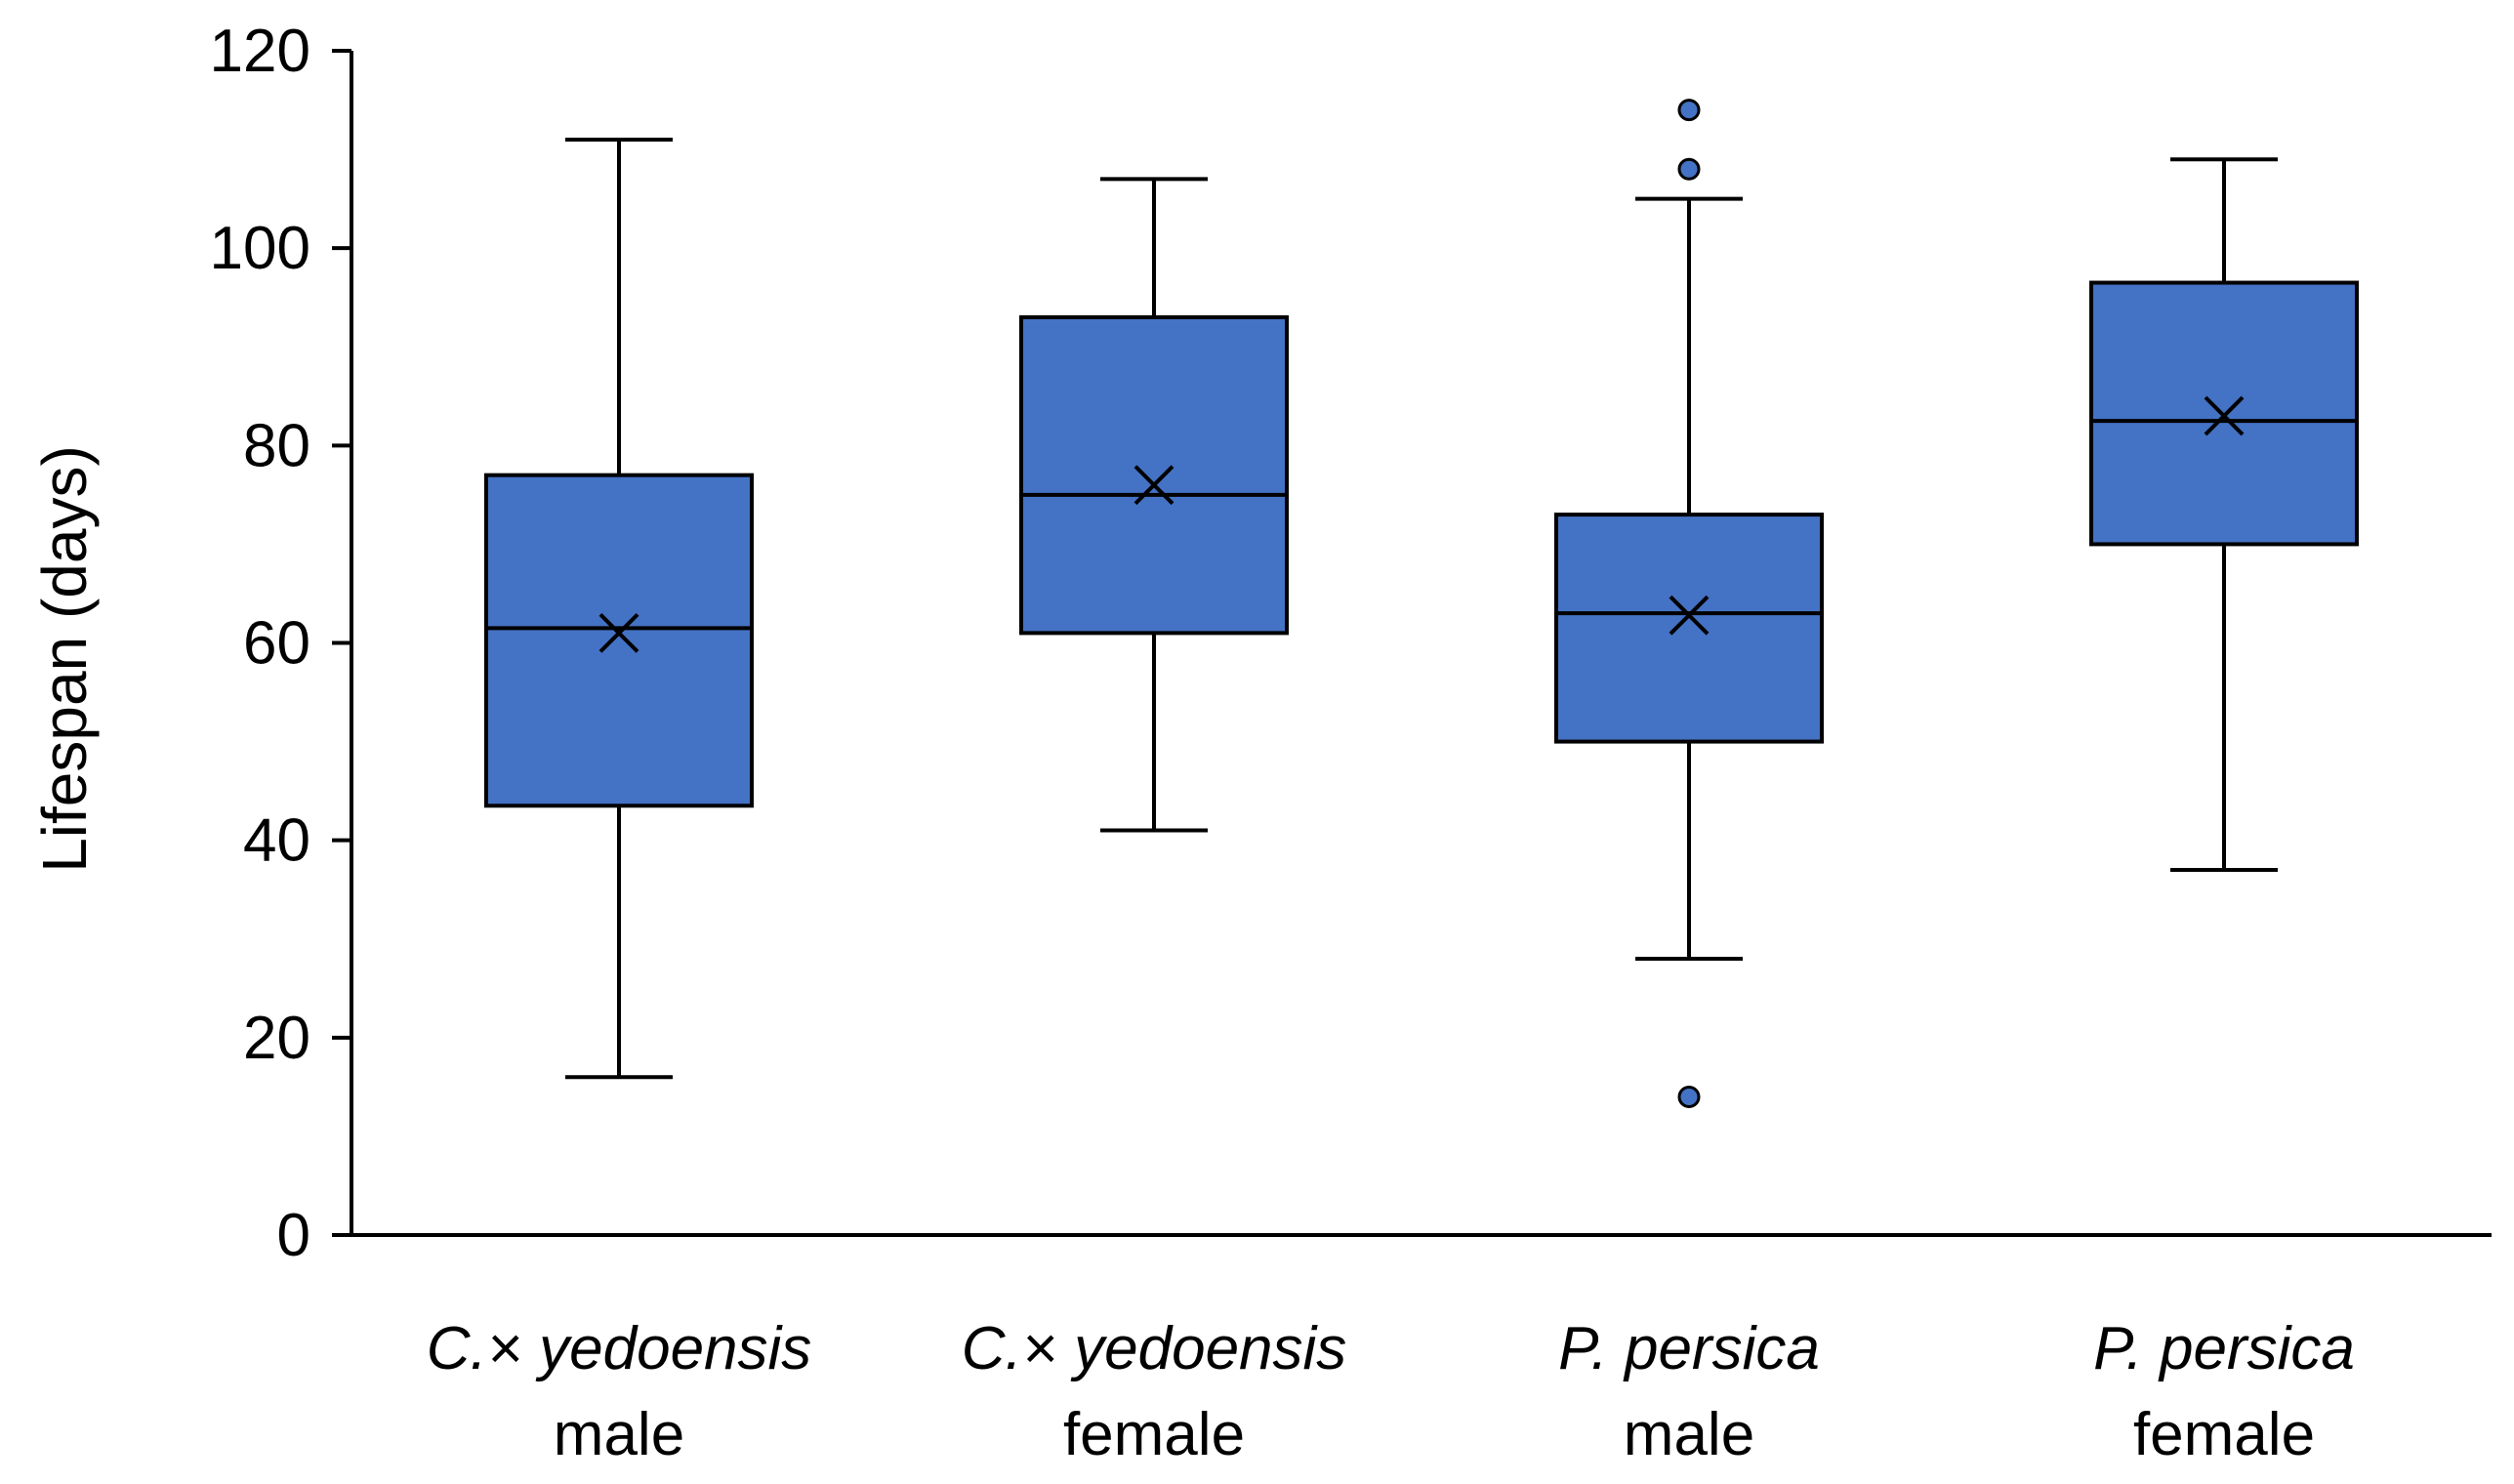 The image size is (2514, 1484). What do you see at coordinates (260, 249) in the screenshot?
I see `y-tick-label: 100` at bounding box center [260, 249].